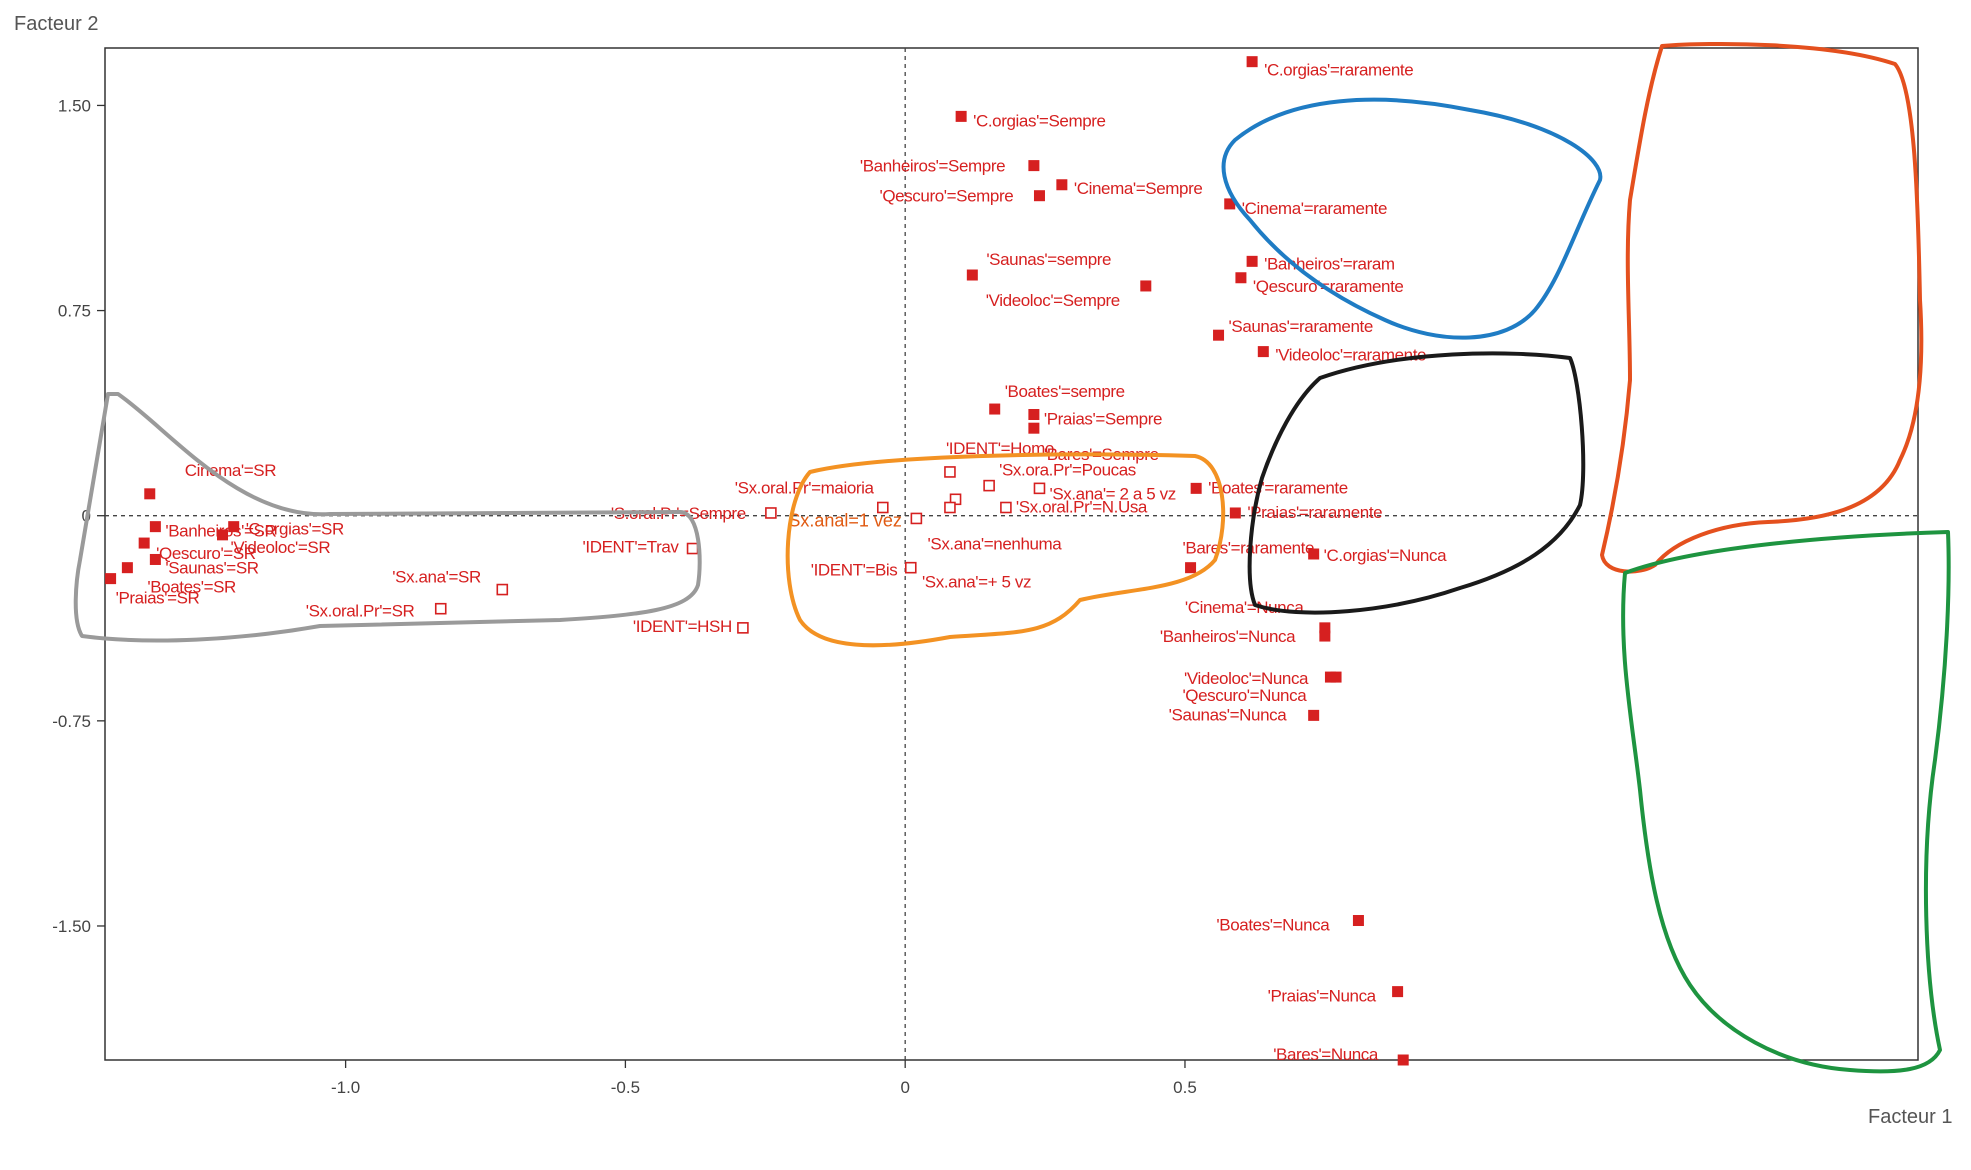 Image resolution: width=1971 pixels, height=1170 pixels. I want to click on x-tick-label: 0, so click(904, 1087).